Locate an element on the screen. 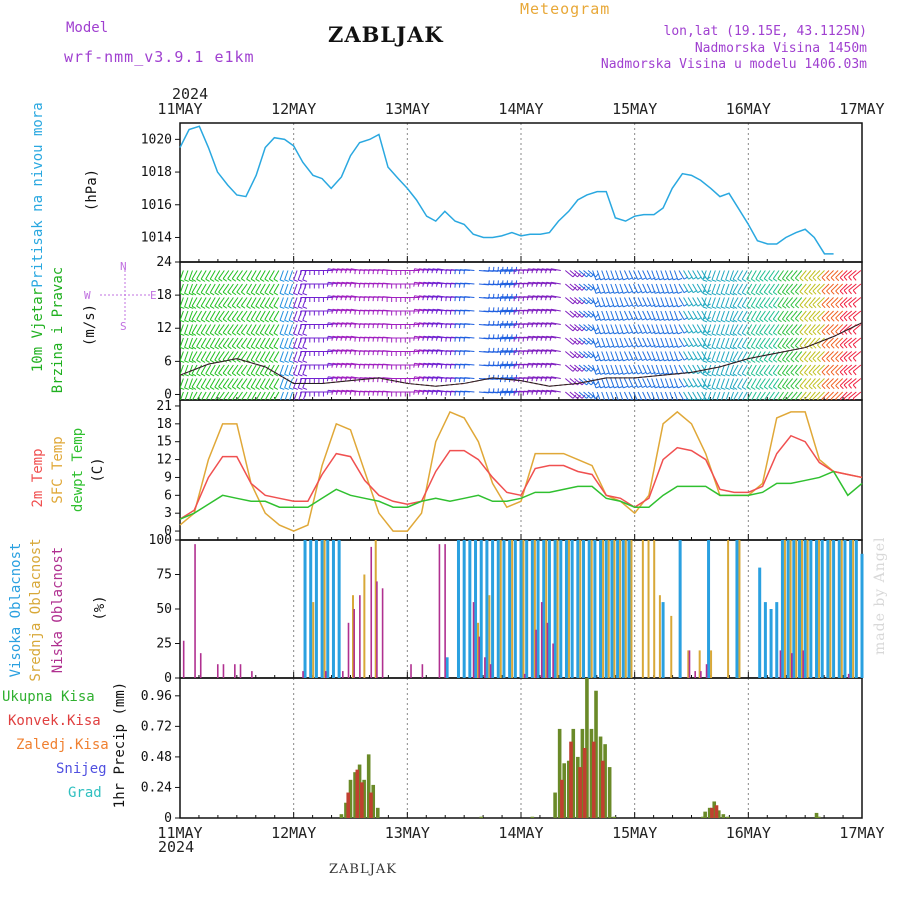 This screenshot has width=900, height=900. x-label-bottom: 11MAY is located at coordinates (179, 833).